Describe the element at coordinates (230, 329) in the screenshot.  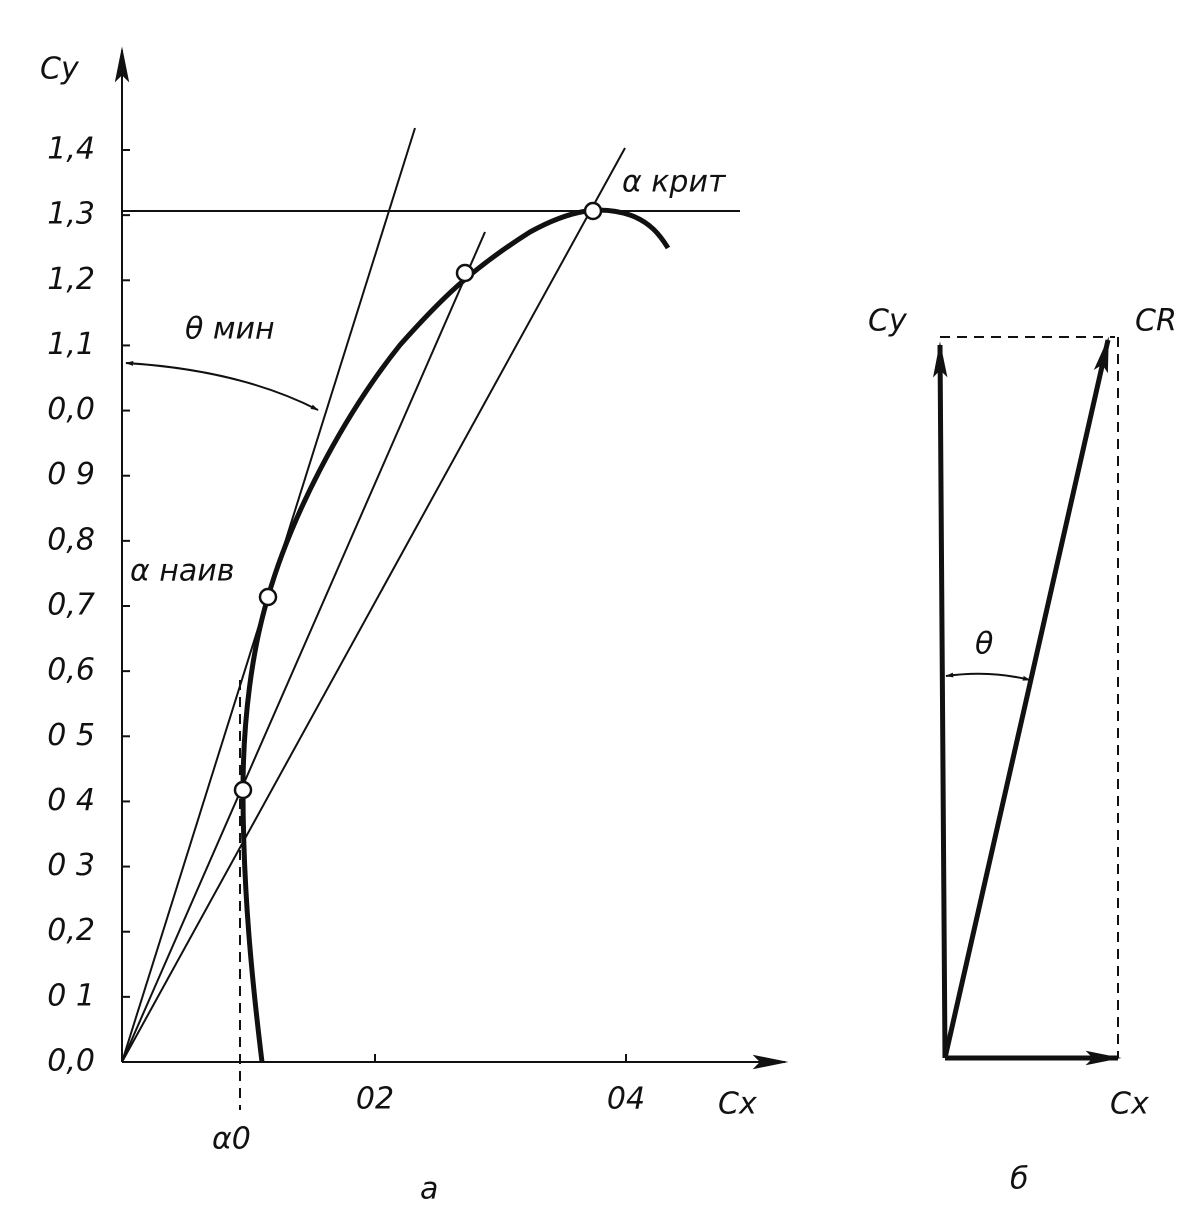
I see `annotation: θ мин` at that location.